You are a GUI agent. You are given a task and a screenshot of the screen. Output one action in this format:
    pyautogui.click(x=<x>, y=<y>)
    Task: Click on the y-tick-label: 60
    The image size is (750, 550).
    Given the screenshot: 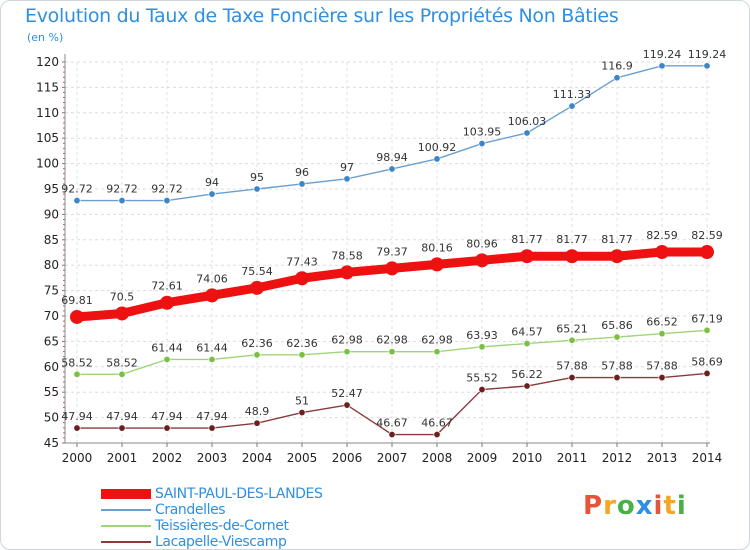 What is the action you would take?
    pyautogui.click(x=51, y=367)
    